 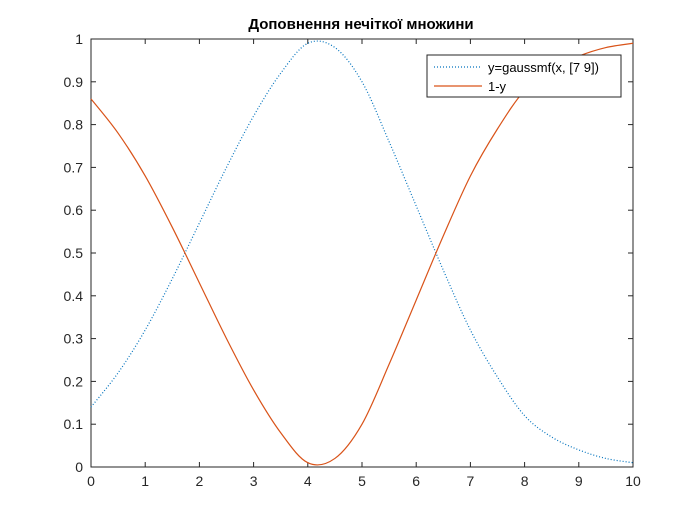 What do you see at coordinates (74, 424) in the screenshot?
I see `y-tick-label-1: 0.1` at bounding box center [74, 424].